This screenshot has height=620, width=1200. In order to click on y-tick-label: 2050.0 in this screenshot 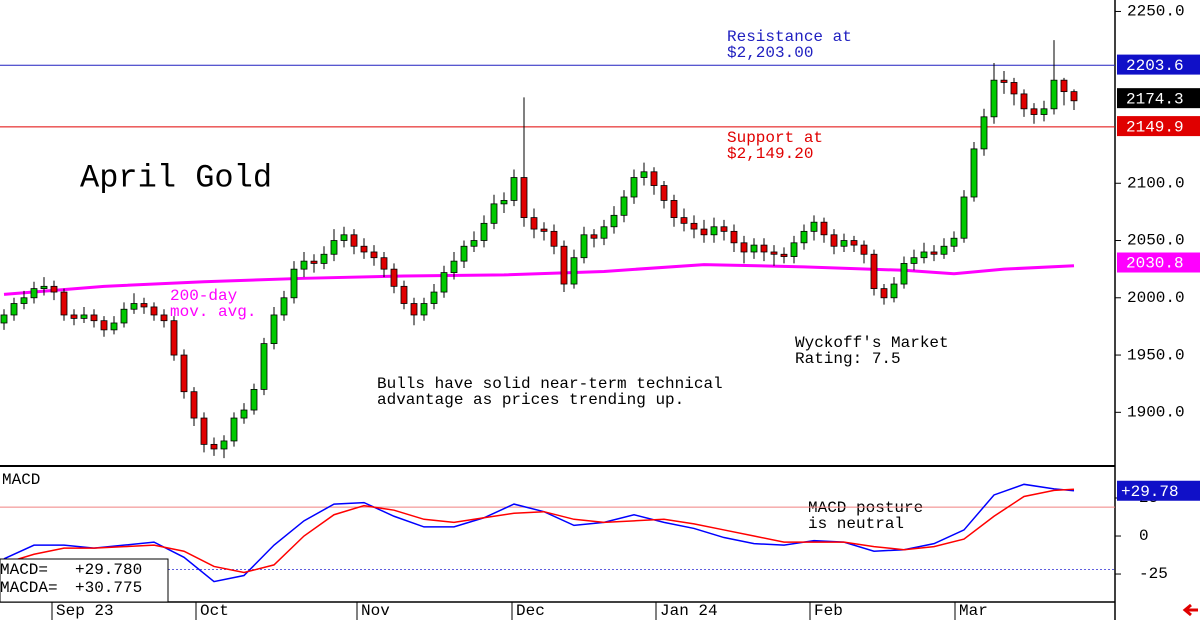, I will do `click(1156, 241)`.